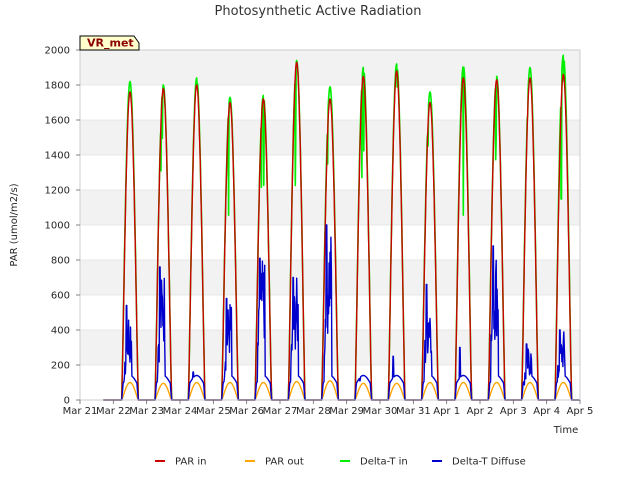  What do you see at coordinates (60, 366) in the screenshot?
I see `y-tick-label: 200` at bounding box center [60, 366].